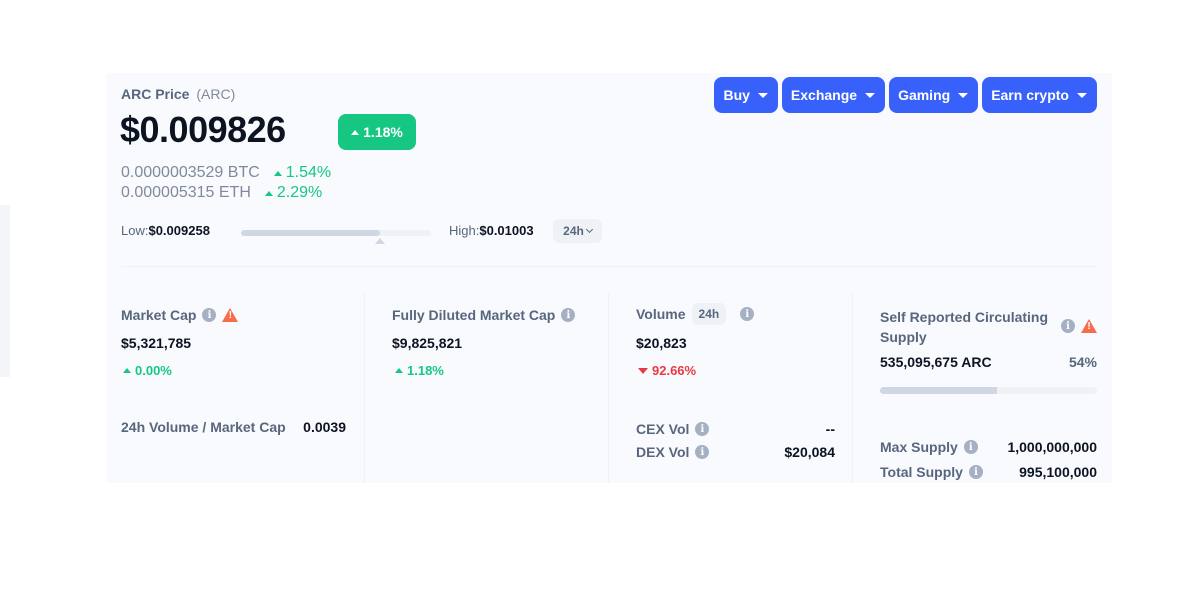 Image resolution: width=1200 pixels, height=595 pixels. I want to click on eth-price: 0.000005315 ETH, so click(186, 192).